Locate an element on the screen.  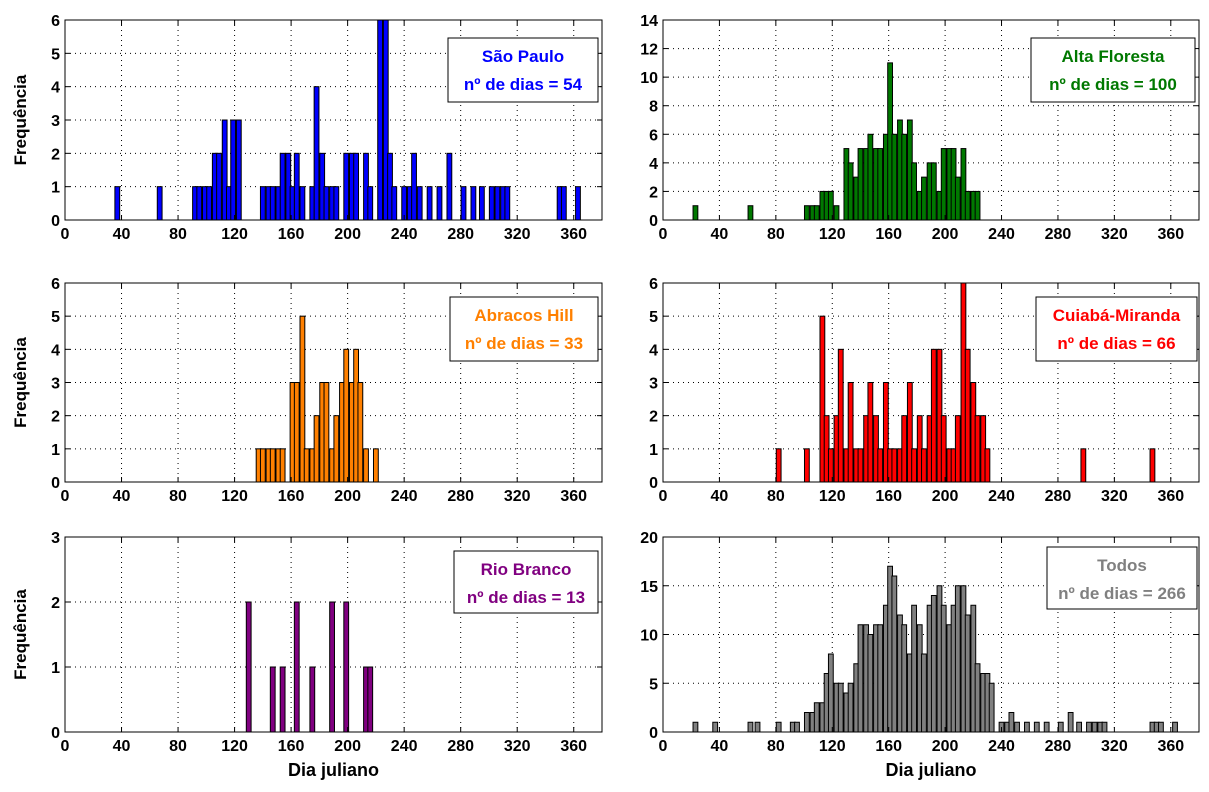
y-tick-label: 6 is located at coordinates (653, 284).